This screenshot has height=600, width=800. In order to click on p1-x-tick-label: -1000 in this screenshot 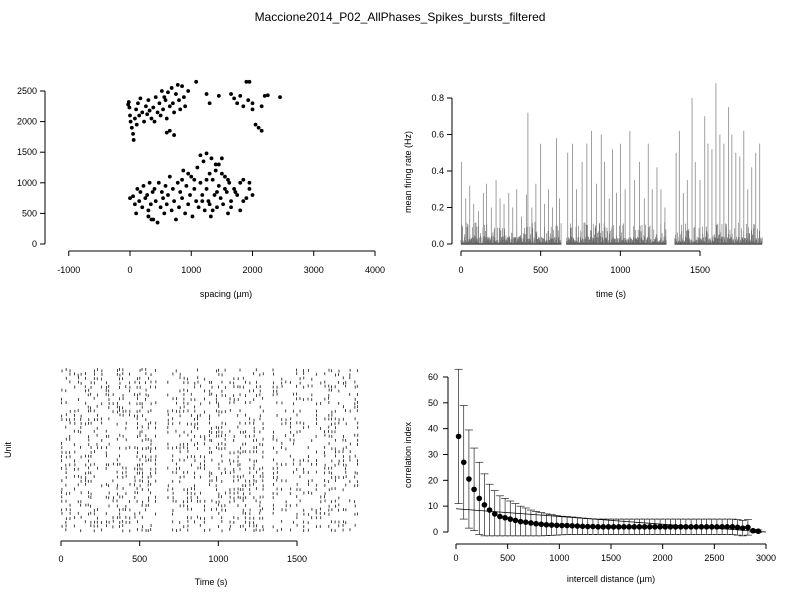, I will do `click(68, 270)`.